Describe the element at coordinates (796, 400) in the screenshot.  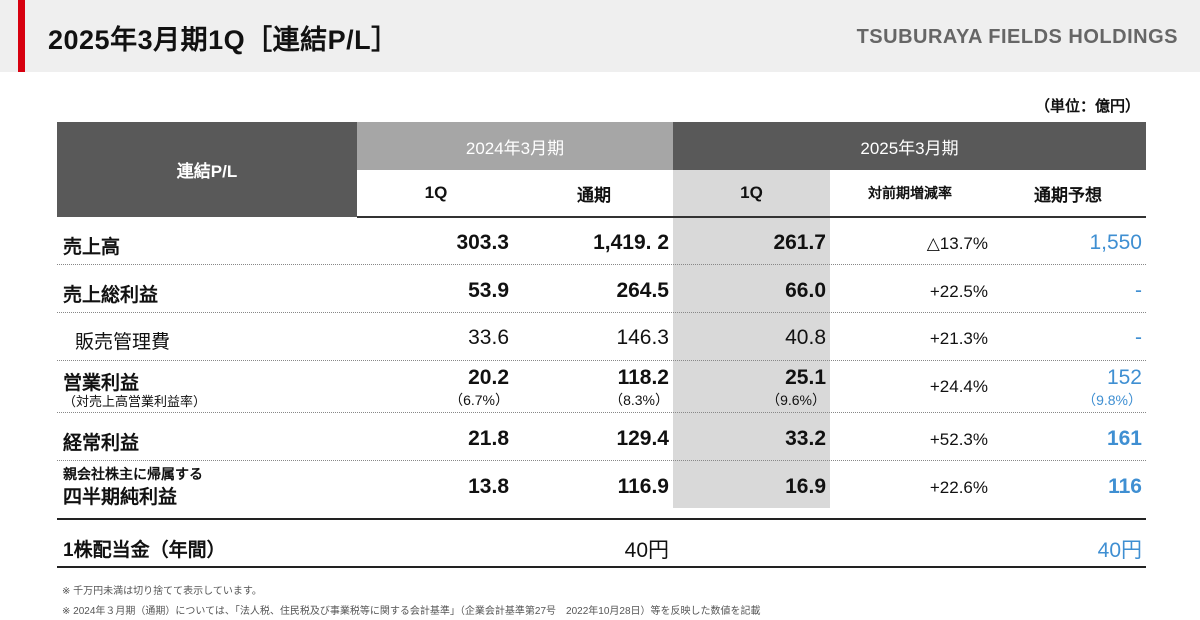
I see `cell-operating-rate-q1-2025: （9.6%）` at that location.